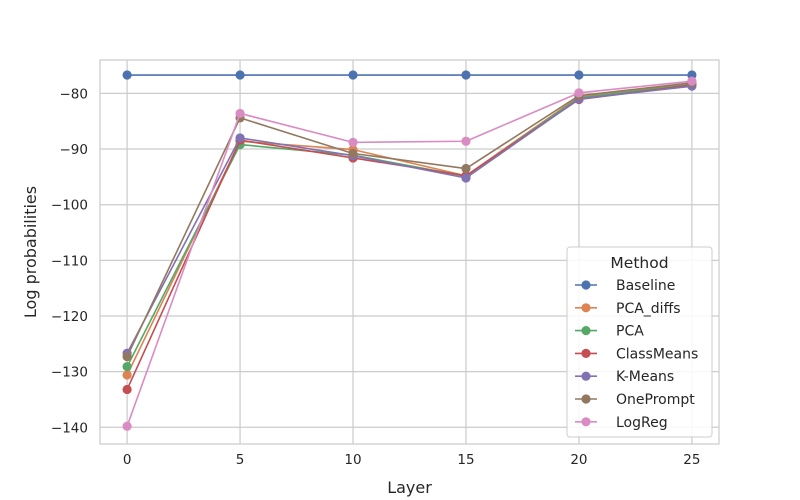 The width and height of the screenshot is (800, 500). Describe the element at coordinates (642, 423) in the screenshot. I see `legend-label: LogReg` at that location.